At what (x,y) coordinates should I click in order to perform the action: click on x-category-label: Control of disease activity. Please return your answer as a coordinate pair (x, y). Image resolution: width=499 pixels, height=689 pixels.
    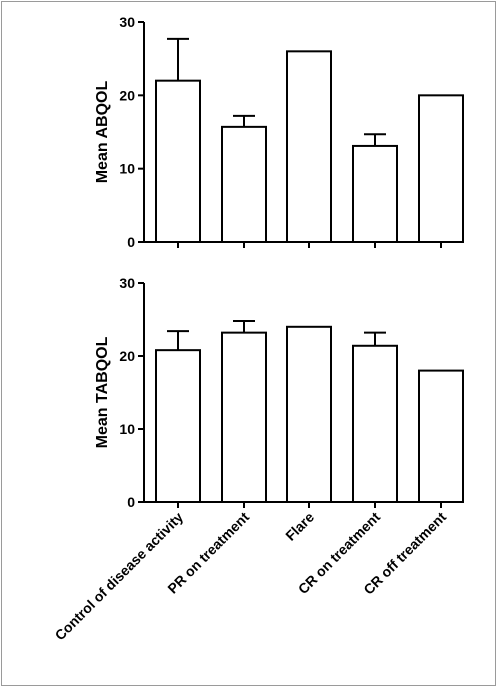
    Looking at the image, I should click on (119, 576).